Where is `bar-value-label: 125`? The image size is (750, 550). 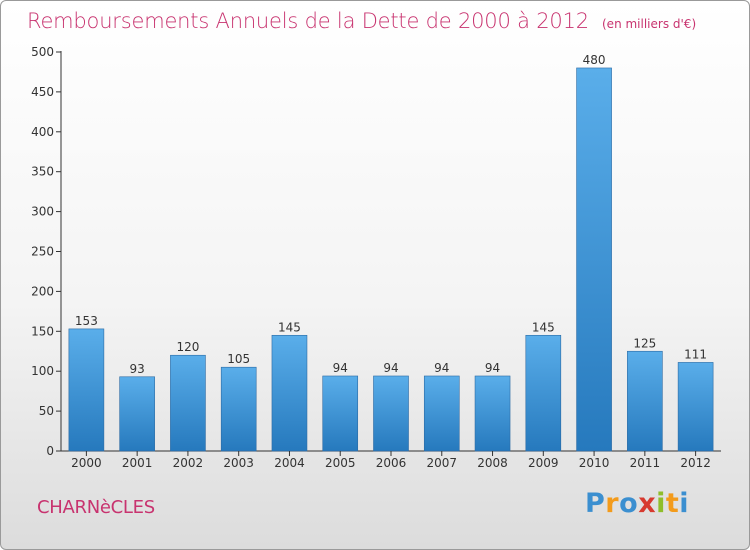
bar-value-label: 125 is located at coordinates (644, 343).